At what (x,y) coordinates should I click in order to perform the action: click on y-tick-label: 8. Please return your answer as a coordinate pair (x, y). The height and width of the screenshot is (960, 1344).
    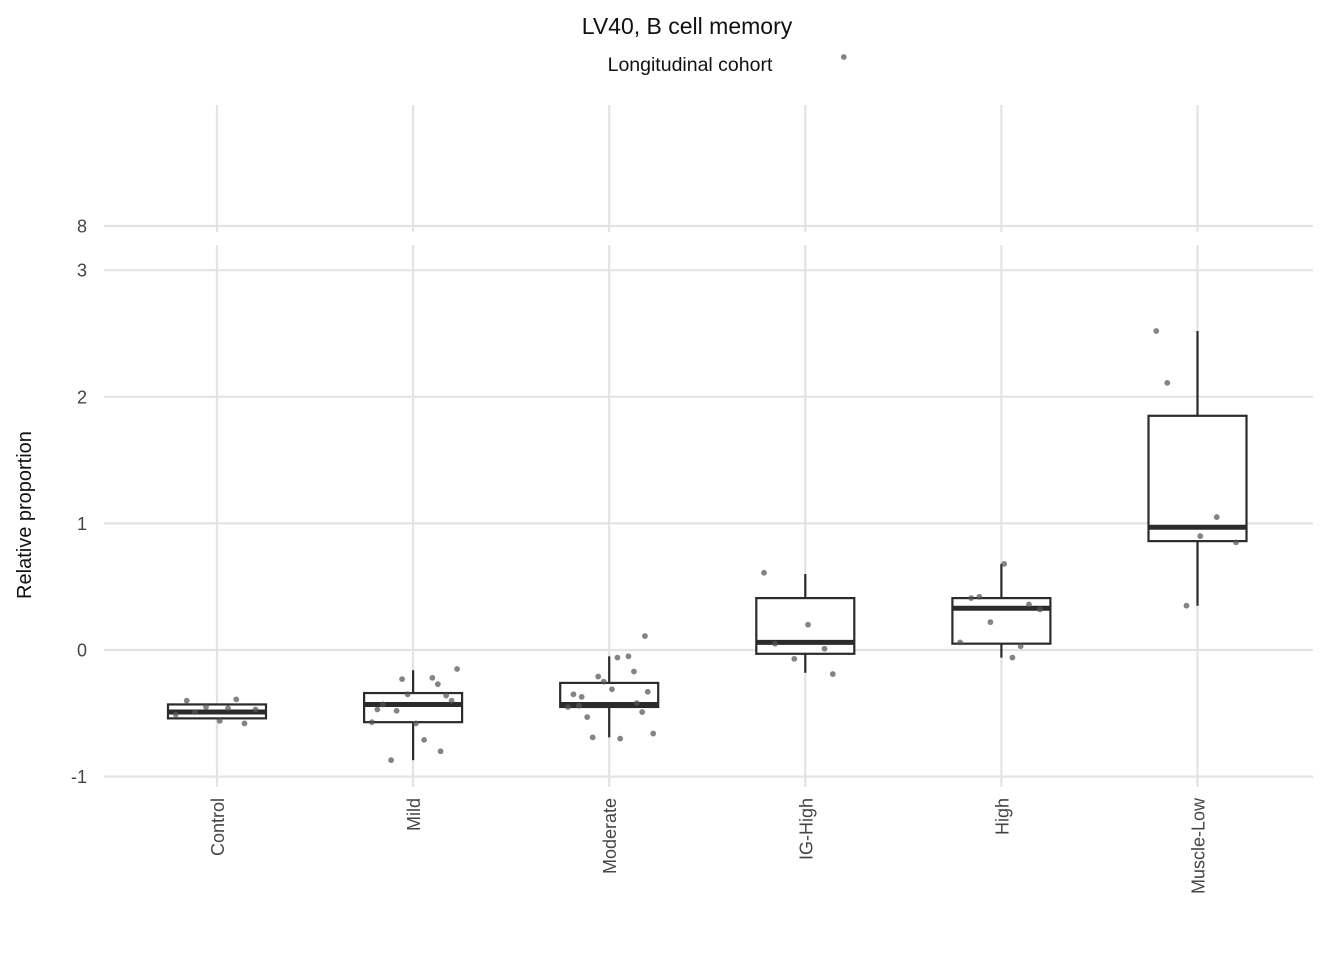
    Looking at the image, I should click on (82, 227).